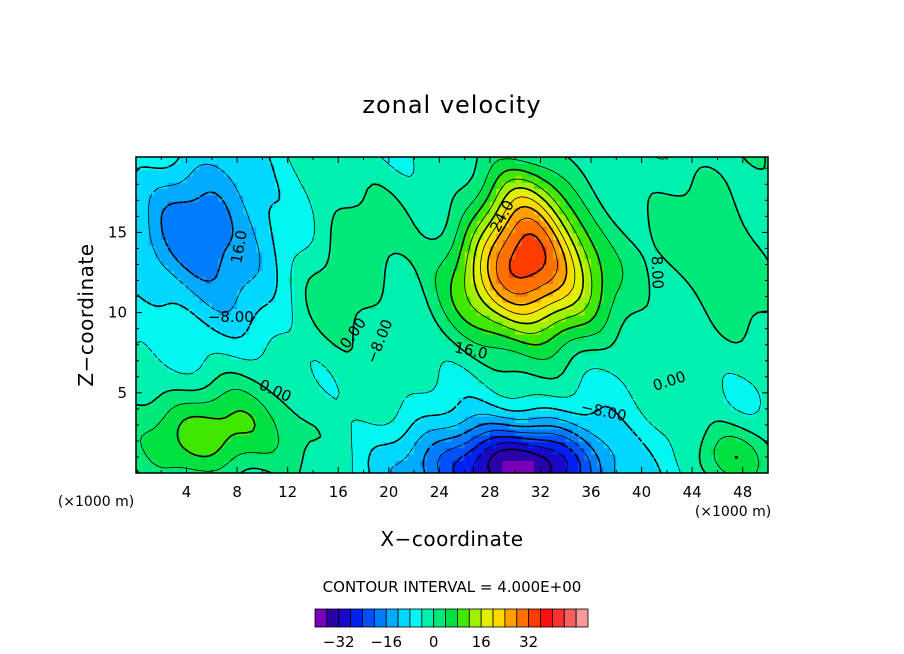  I want to click on x-tick-label: 20, so click(388, 492).